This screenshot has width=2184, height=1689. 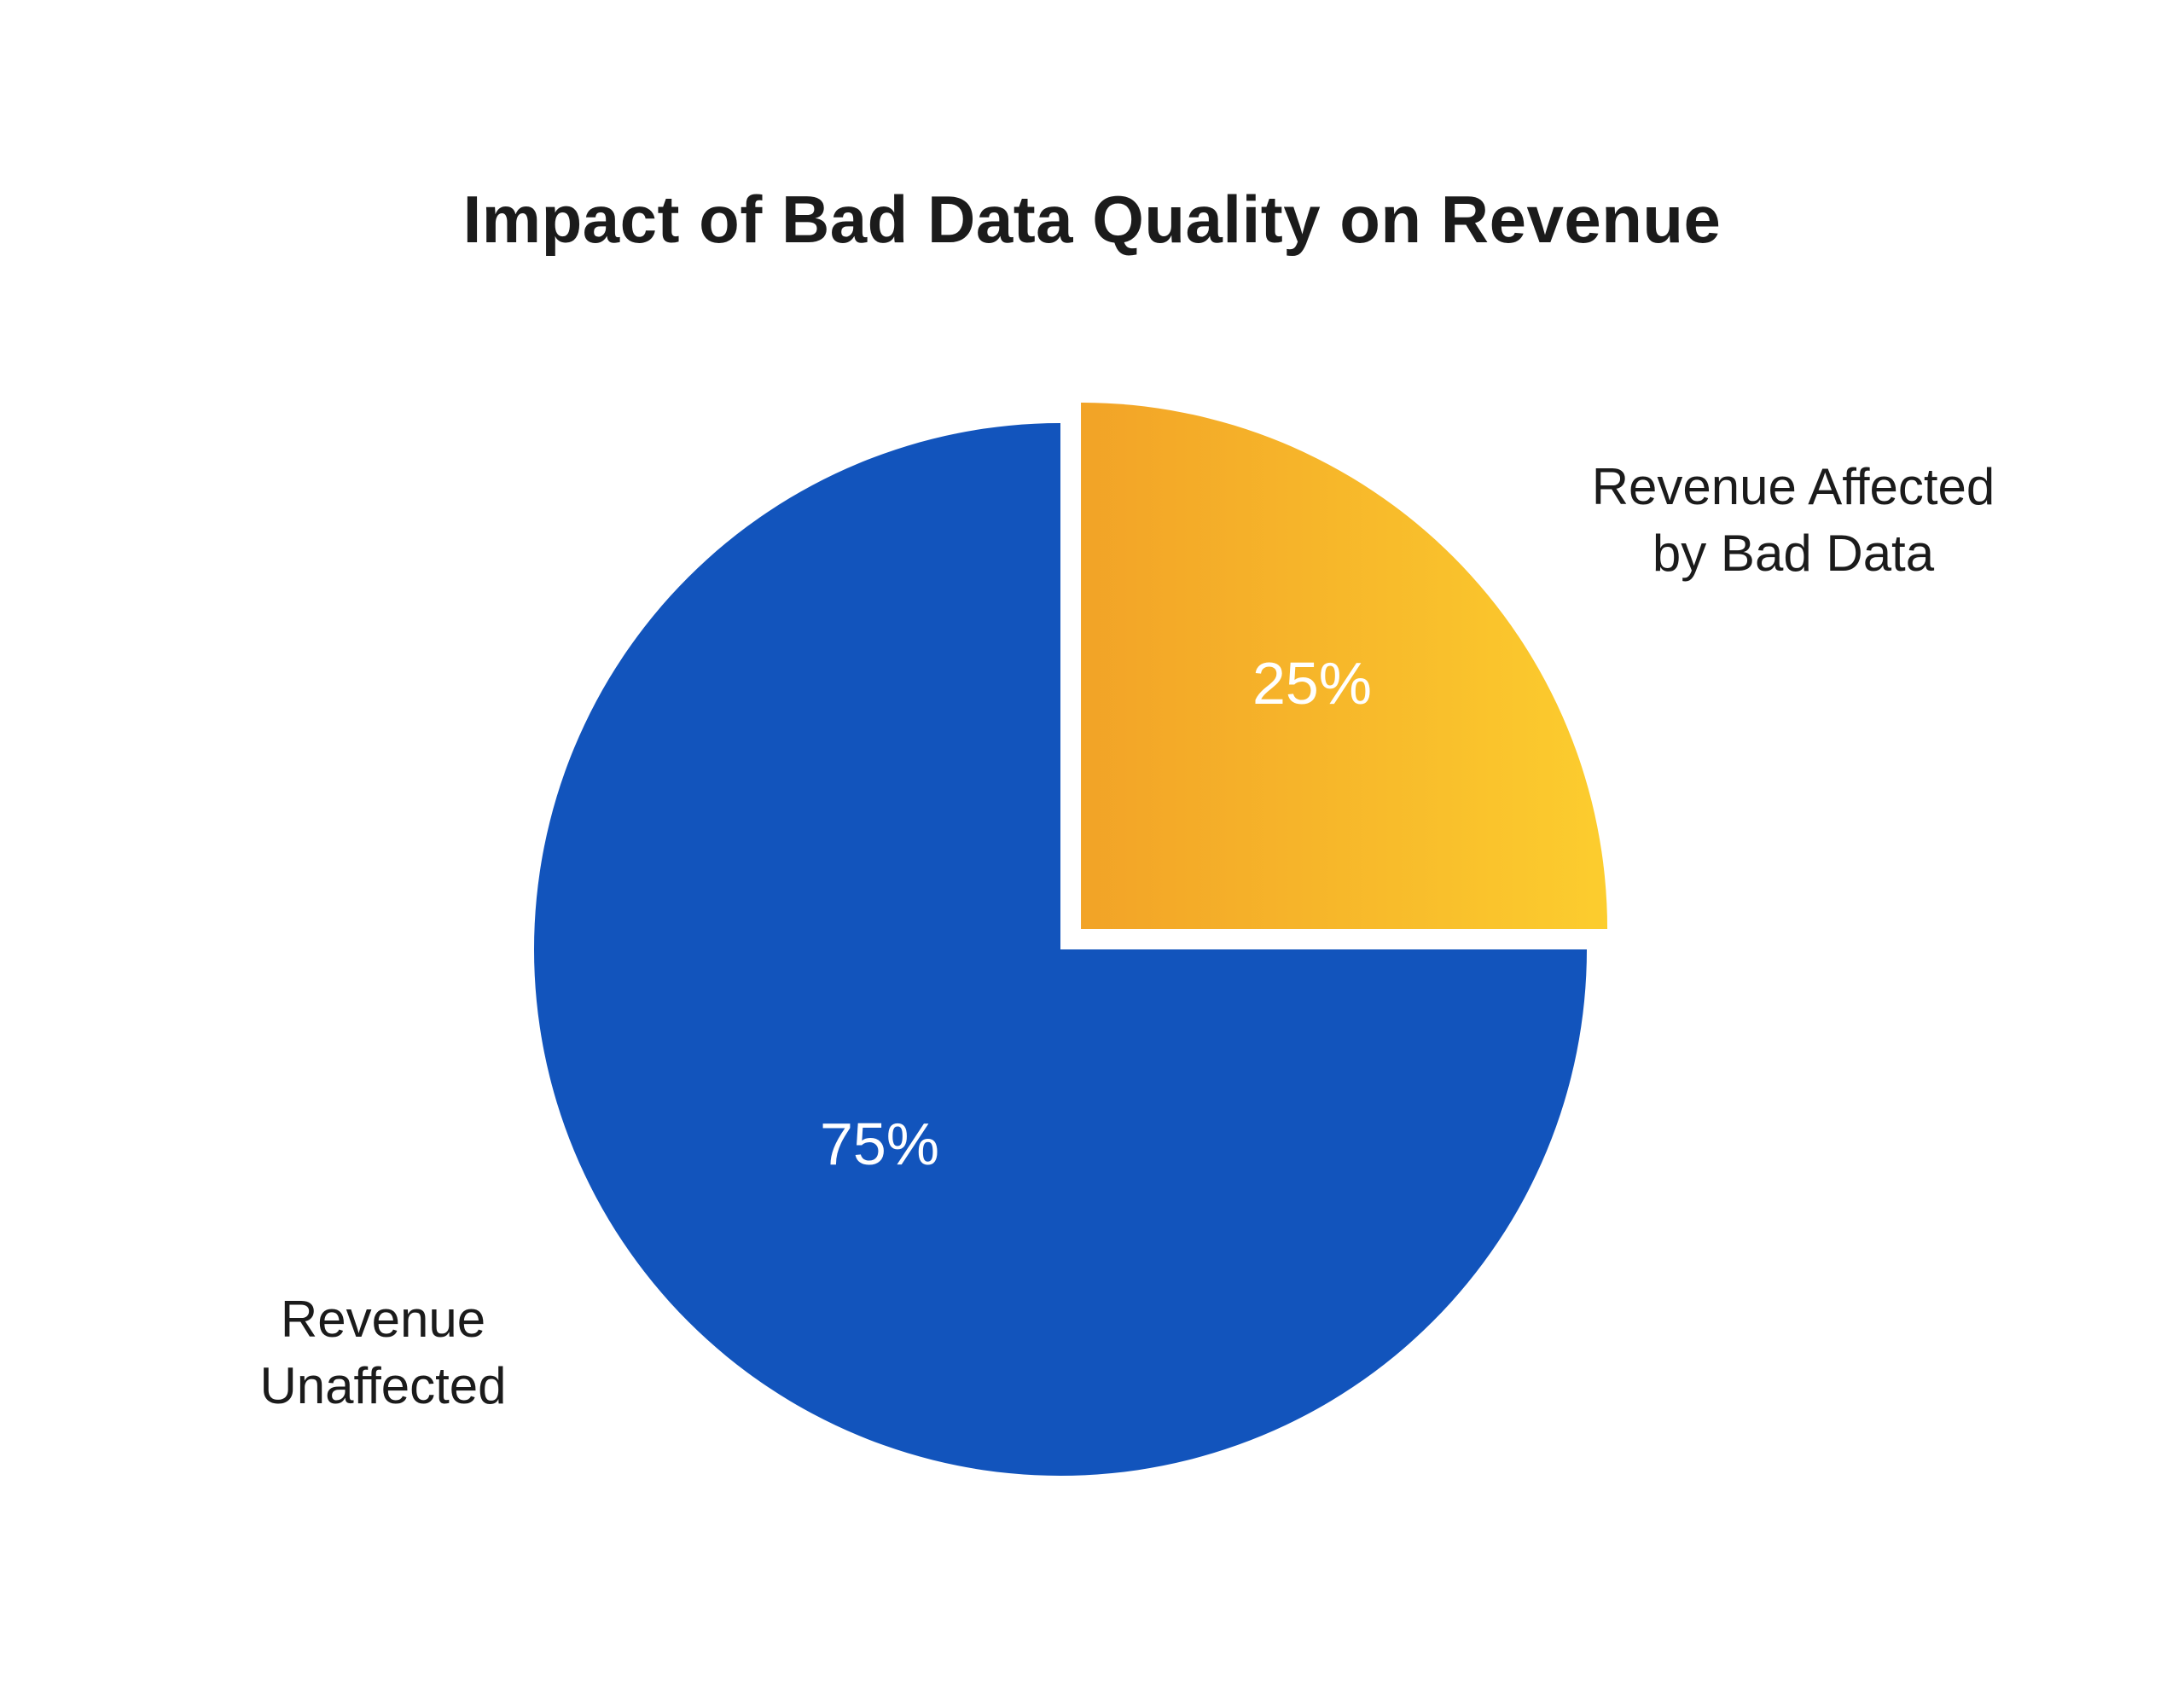 I want to click on label-revenue-affected-line2: by Bad Data, so click(x=1794, y=554).